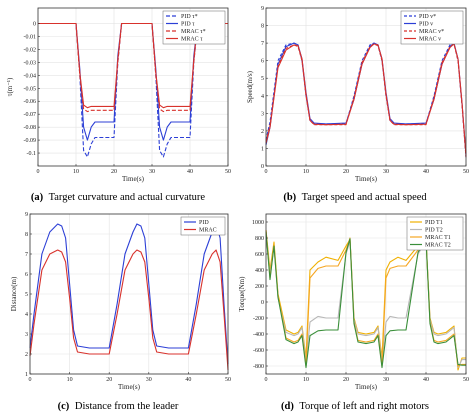 The height and width of the screenshot is (414, 474). I want to click on ytick-label-d-3: 400, so click(259, 271).